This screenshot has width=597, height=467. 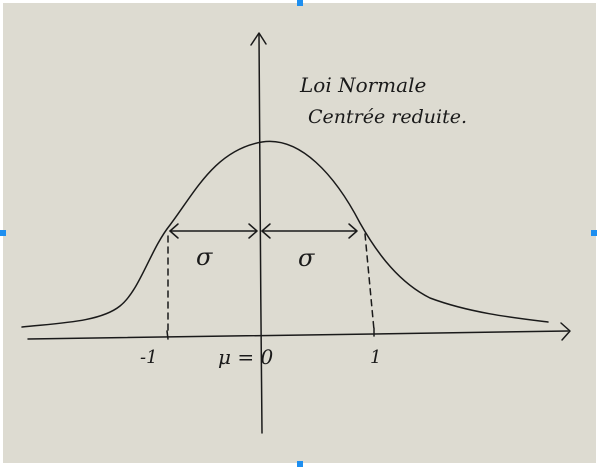 What do you see at coordinates (260, 234) in the screenshot?
I see `y-axis` at bounding box center [260, 234].